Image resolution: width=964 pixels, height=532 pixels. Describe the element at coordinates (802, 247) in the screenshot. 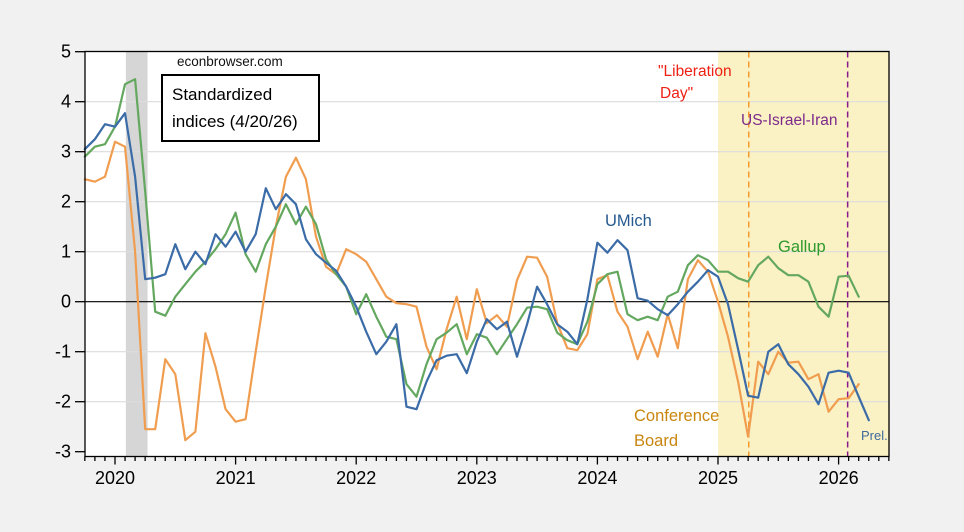

I see `gallup-series-label: Gallup` at that location.